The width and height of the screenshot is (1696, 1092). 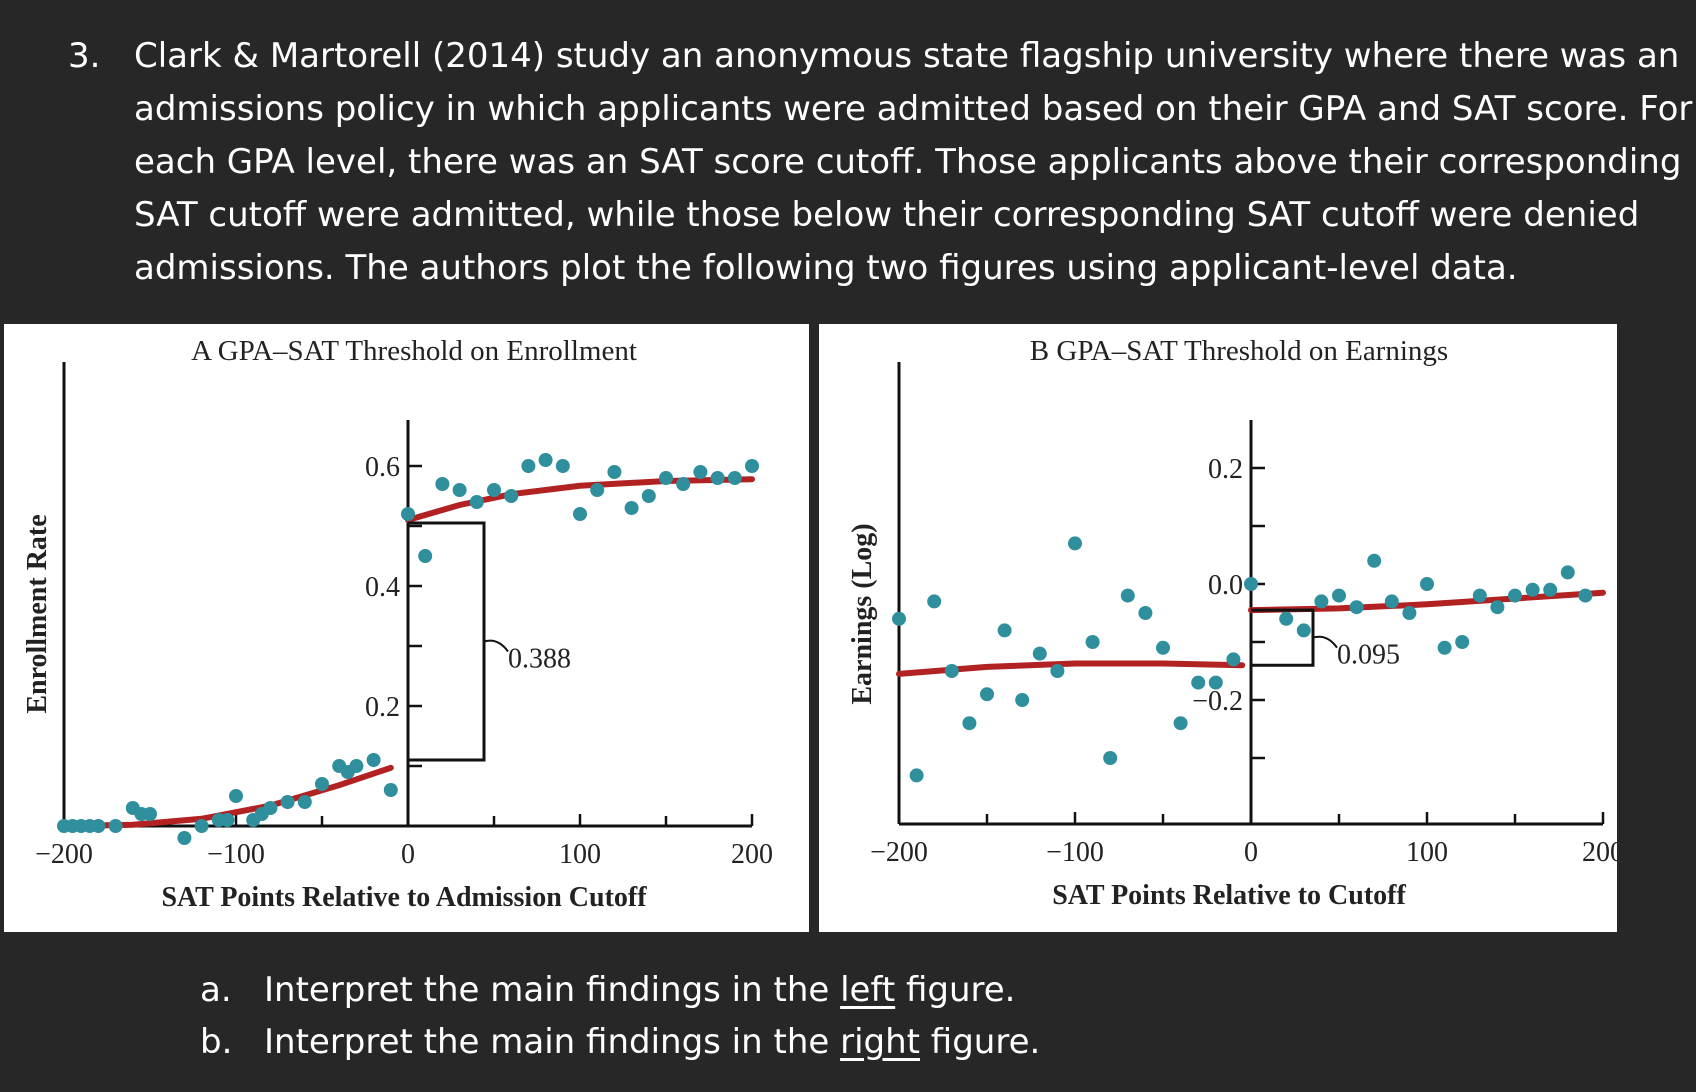 I want to click on subquestion-a-label: a., so click(x=216, y=990).